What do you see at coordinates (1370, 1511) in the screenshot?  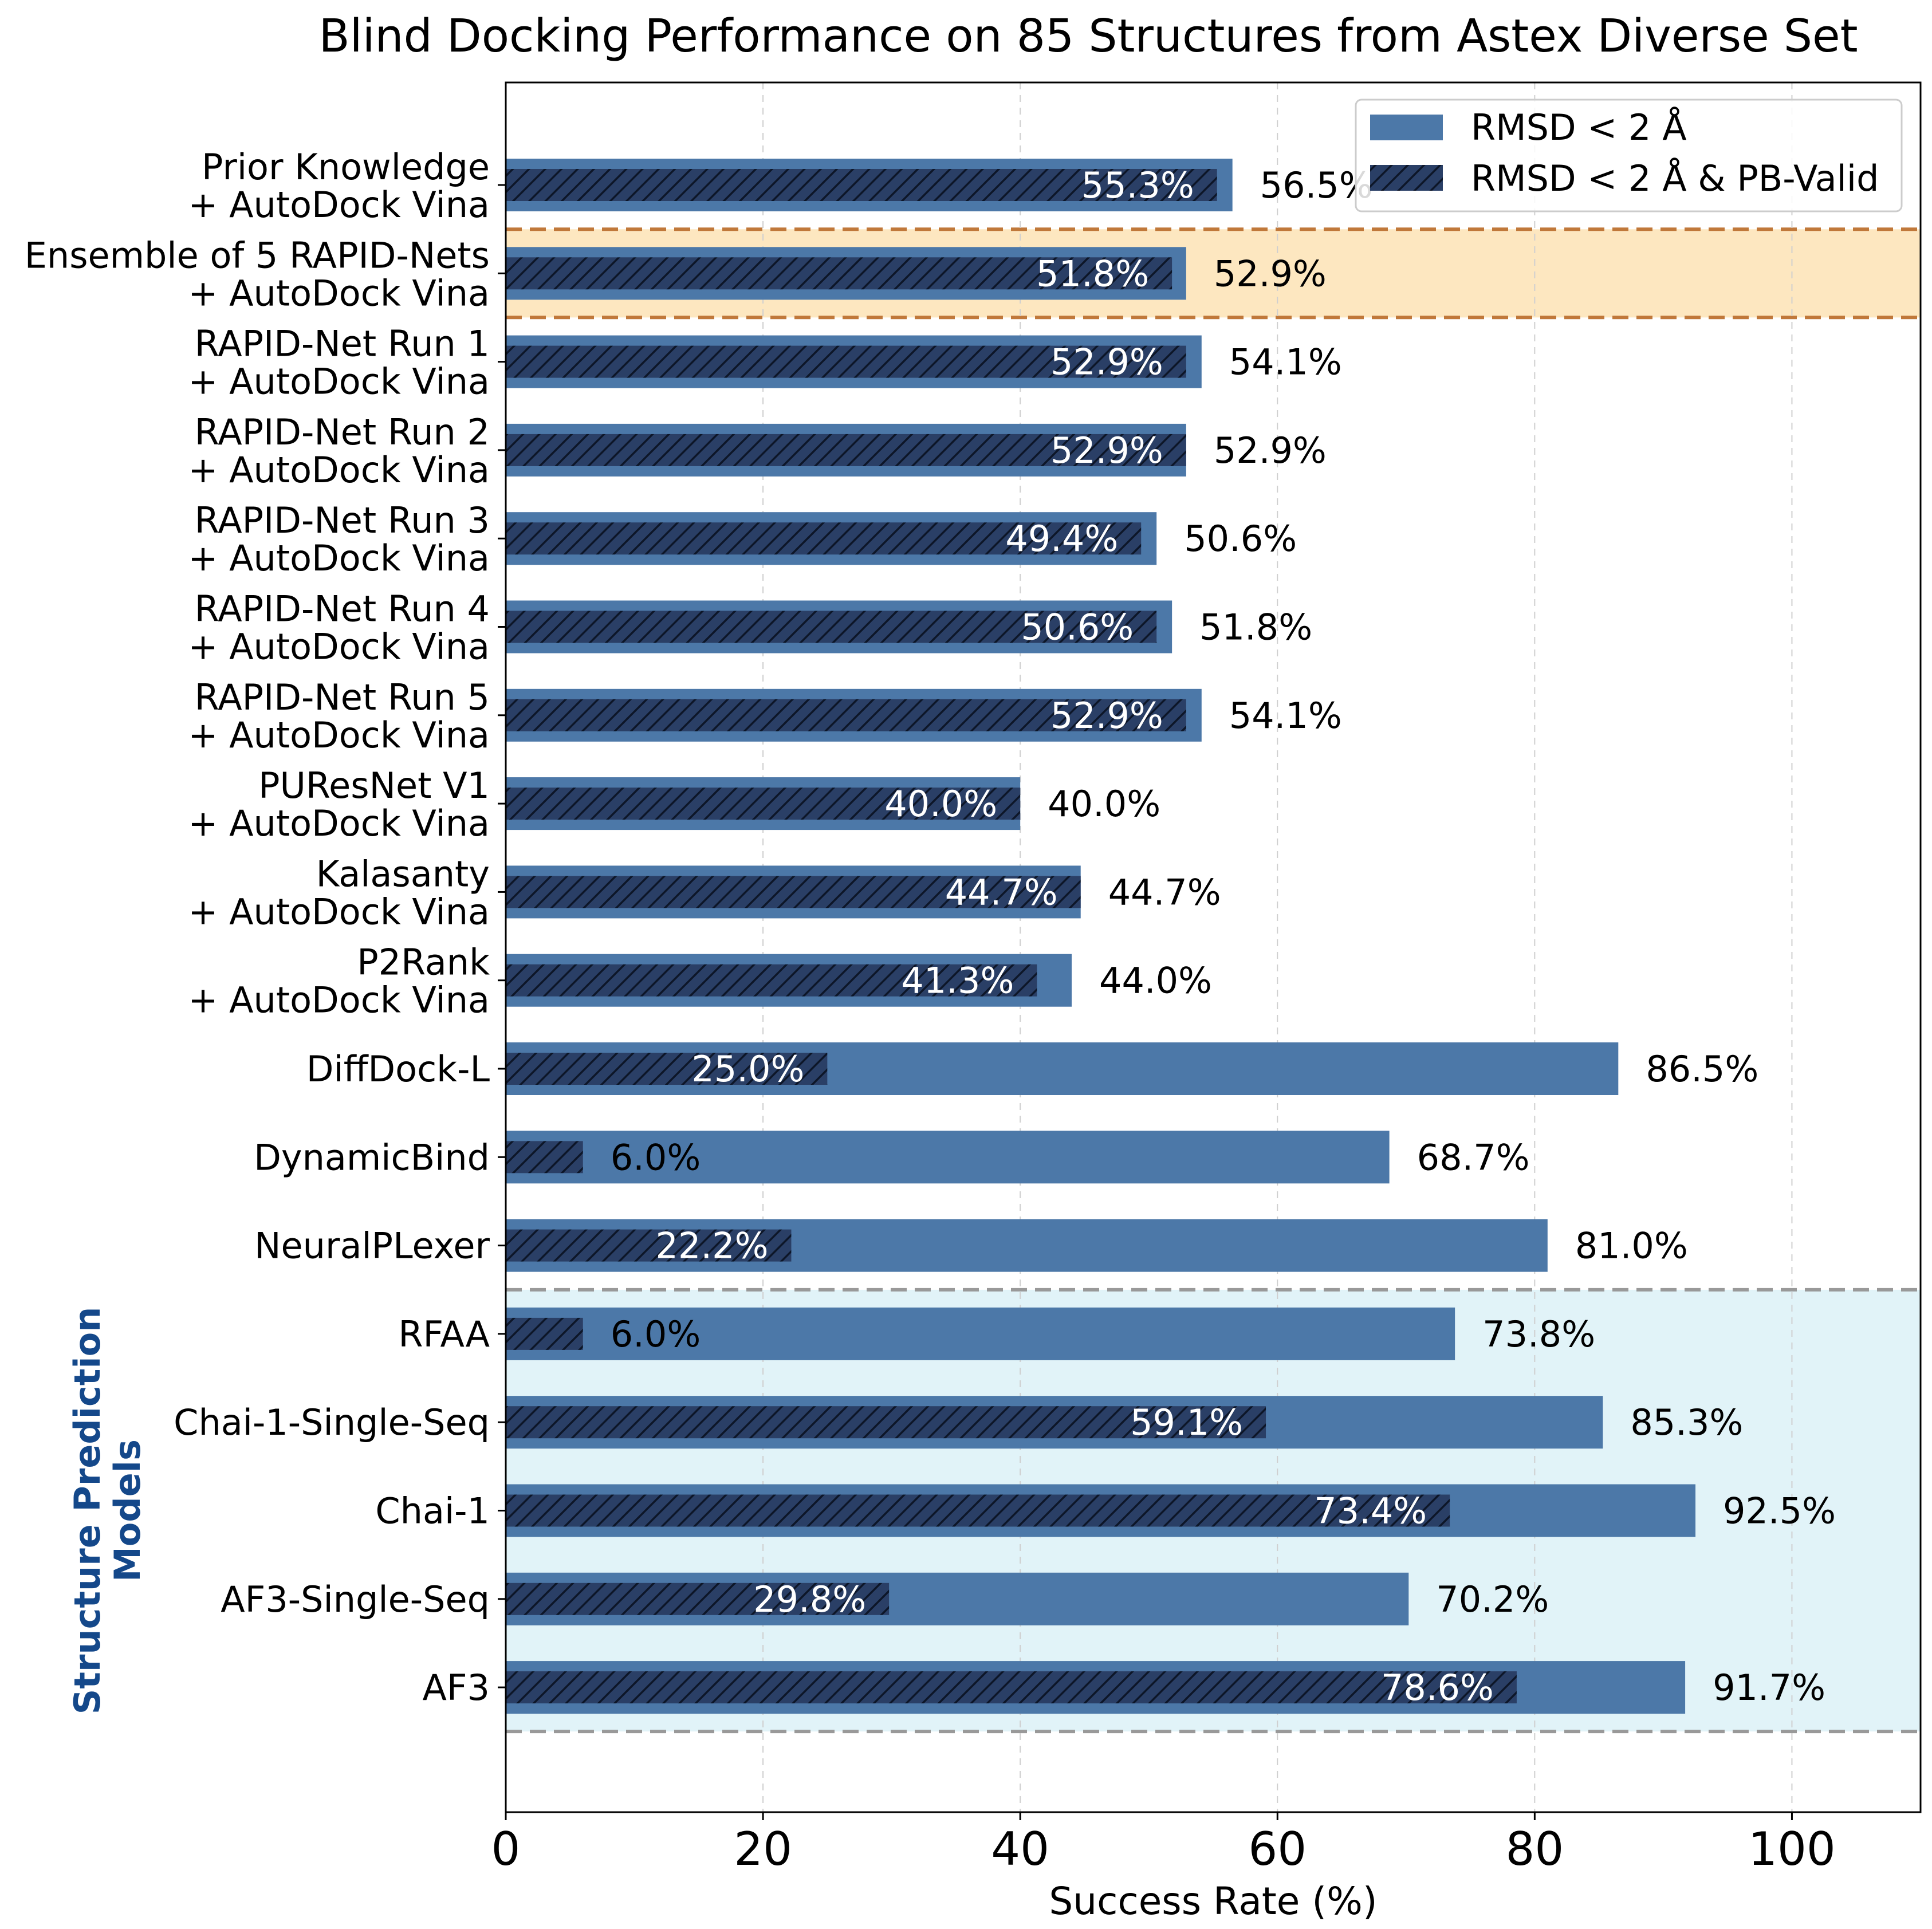 I see `value-label-pb-valid: 73.4%` at bounding box center [1370, 1511].